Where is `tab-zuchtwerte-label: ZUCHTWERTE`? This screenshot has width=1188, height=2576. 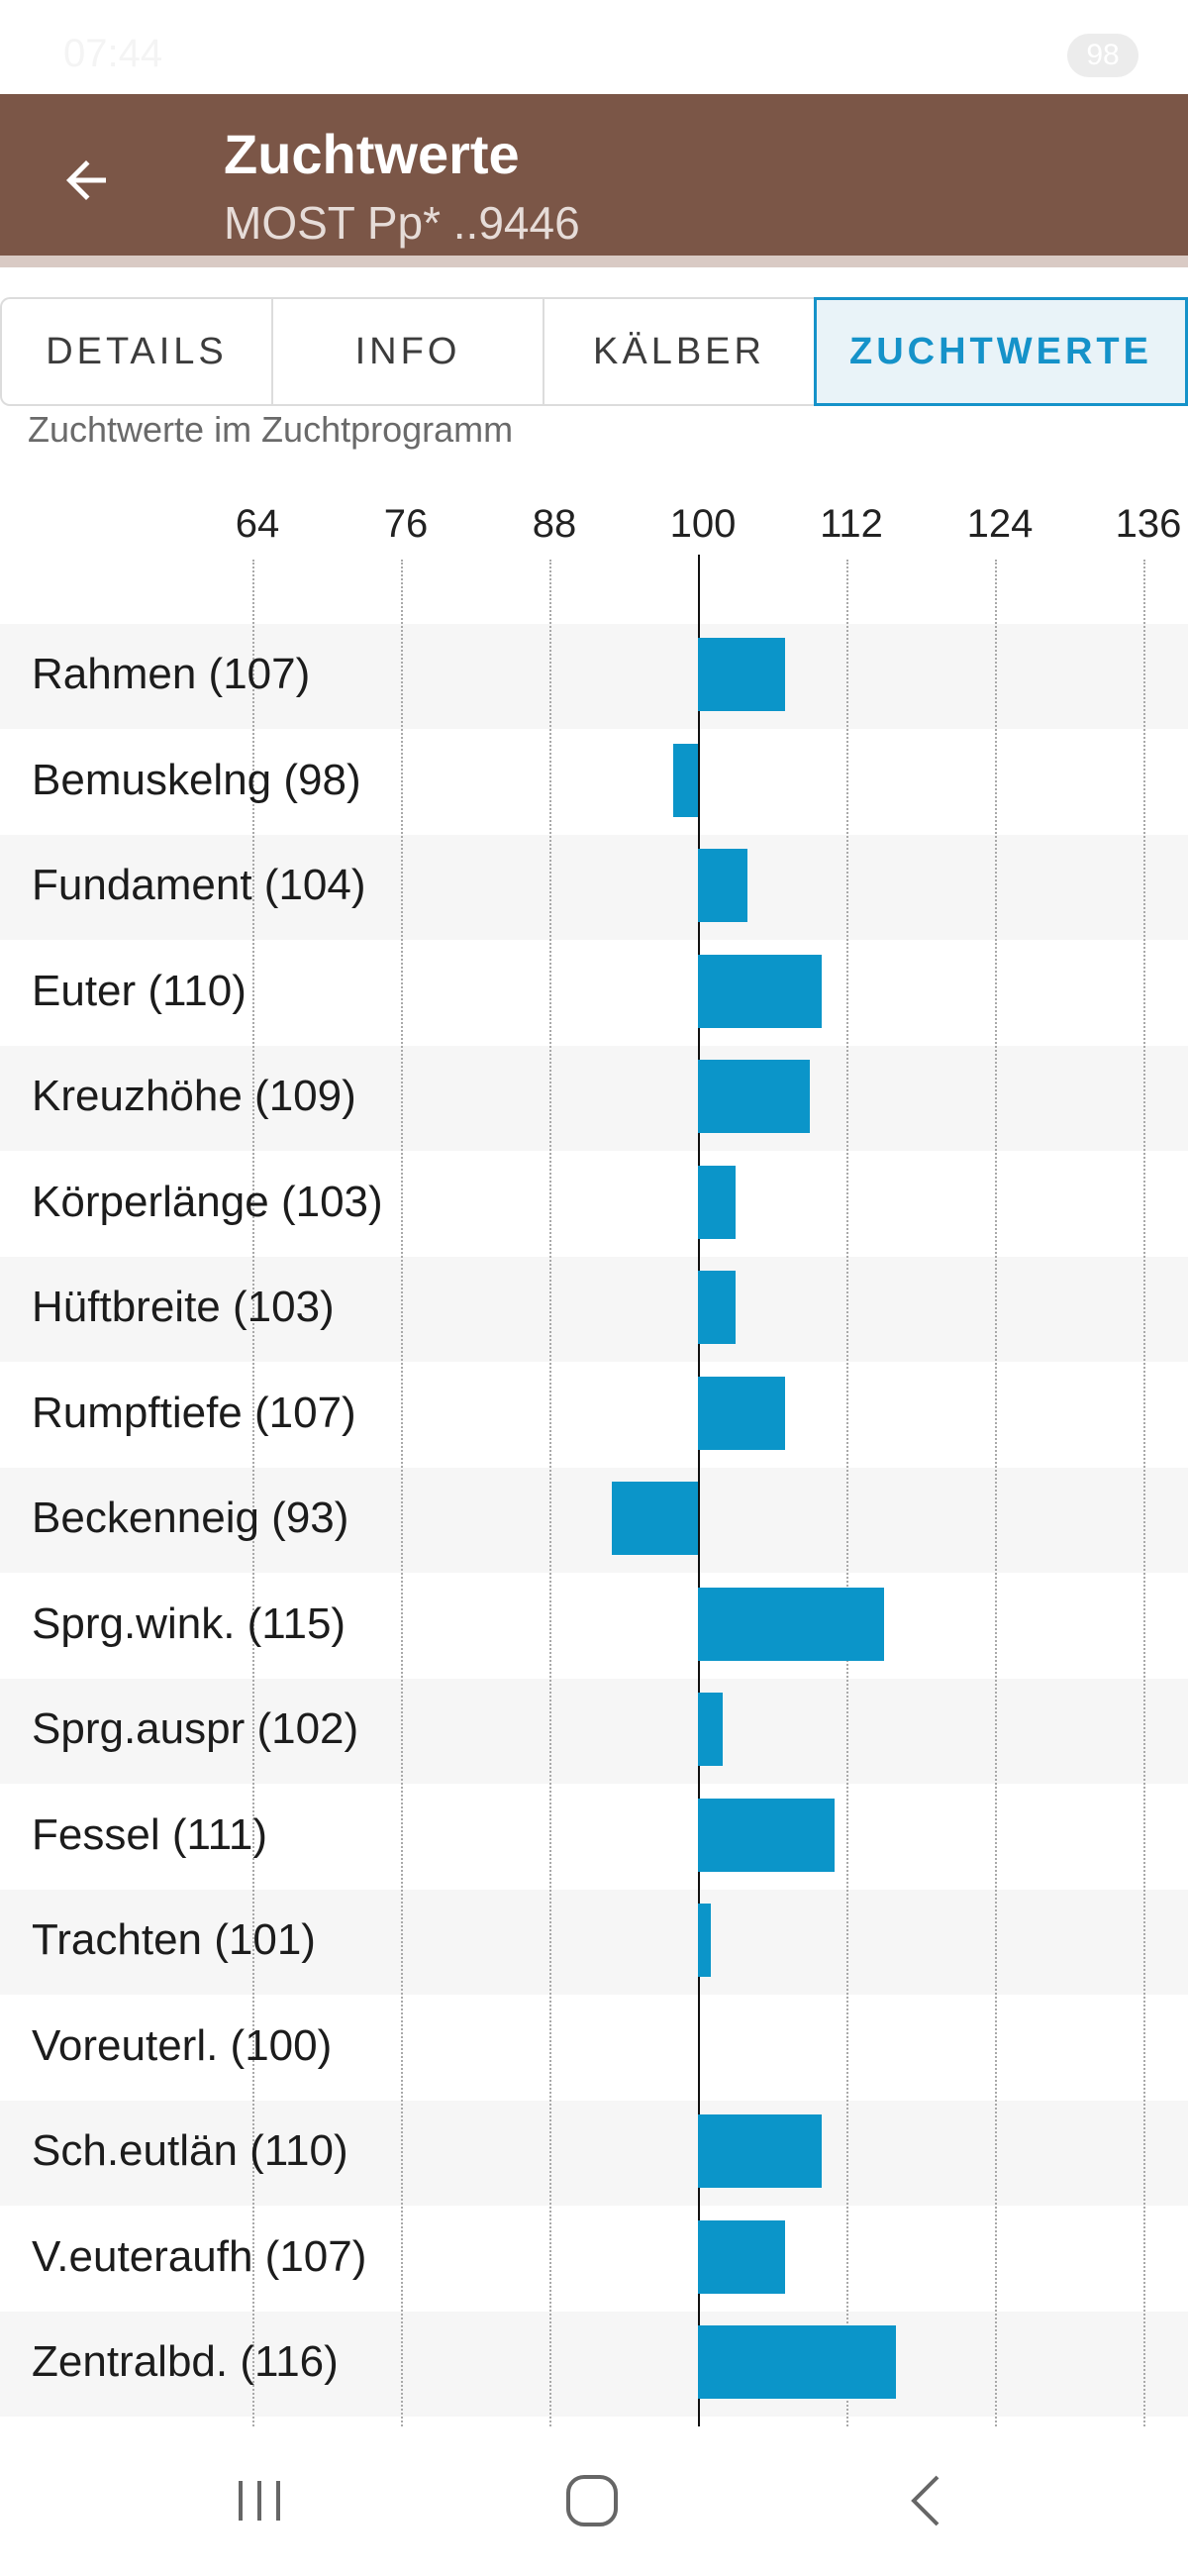
tab-zuchtwerte-label: ZUCHTWERTE is located at coordinates (1000, 351).